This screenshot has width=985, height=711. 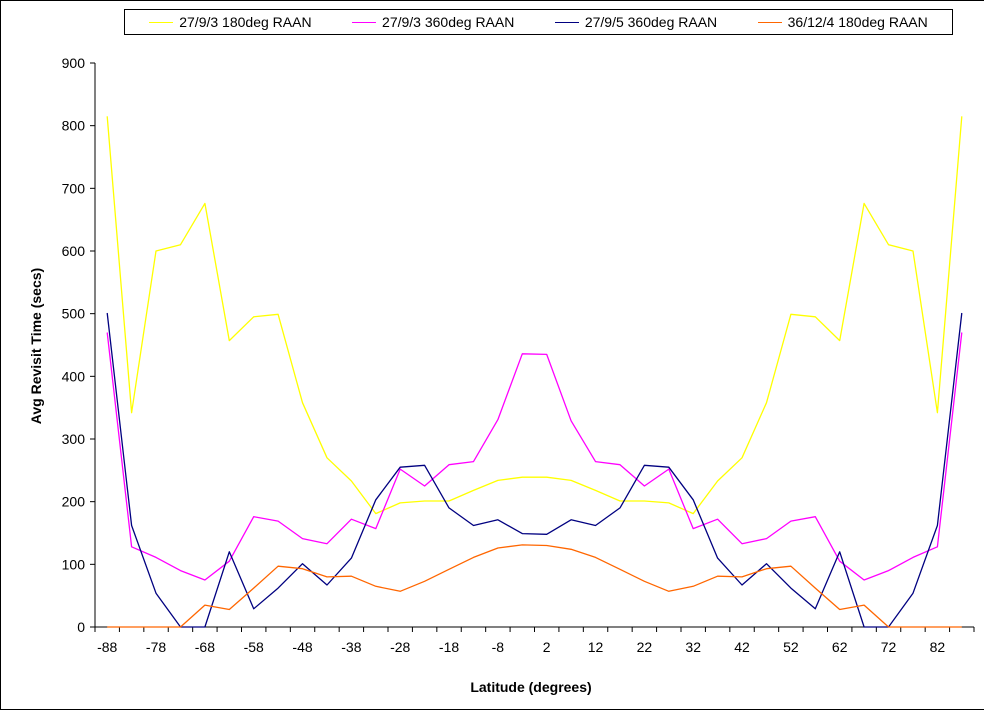 What do you see at coordinates (645, 647) in the screenshot?
I see `x-tick-label: 22` at bounding box center [645, 647].